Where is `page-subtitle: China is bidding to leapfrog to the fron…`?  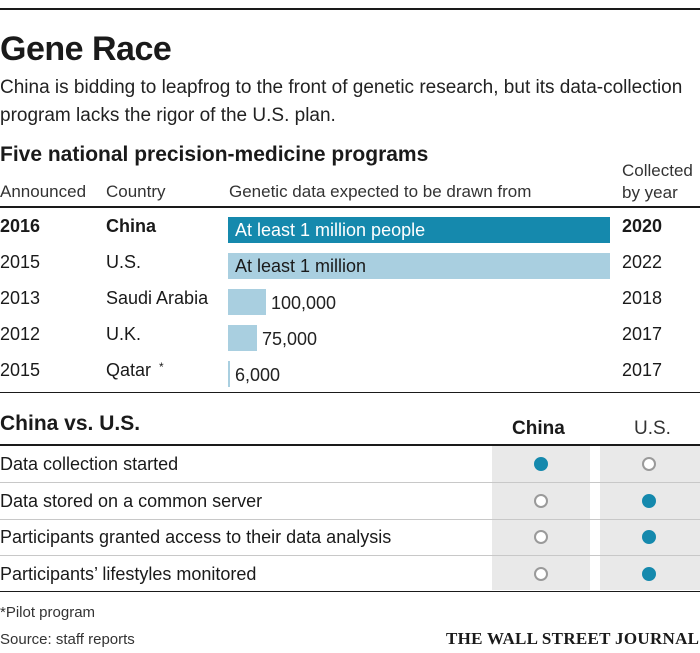 page-subtitle: China is bidding to leapfrog to the fron… is located at coordinates (341, 101).